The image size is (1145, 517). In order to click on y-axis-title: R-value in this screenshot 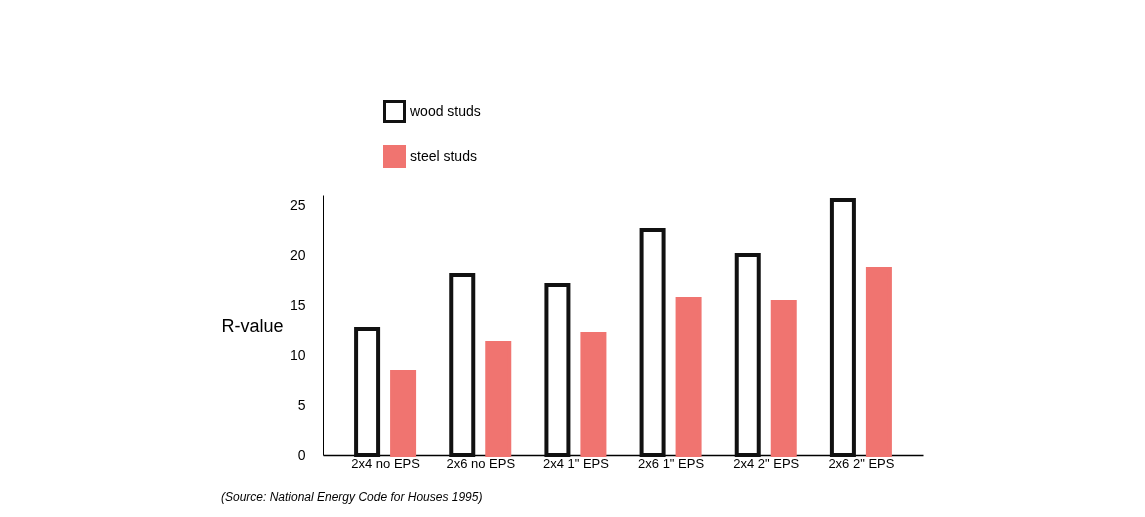, I will do `click(252, 325)`.